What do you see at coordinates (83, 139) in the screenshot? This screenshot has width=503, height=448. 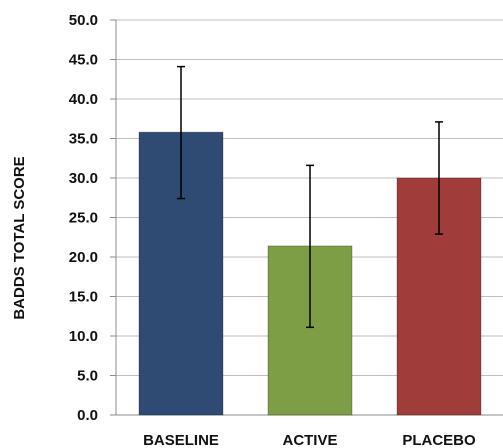 I see `y-tick-label: 35.0` at bounding box center [83, 139].